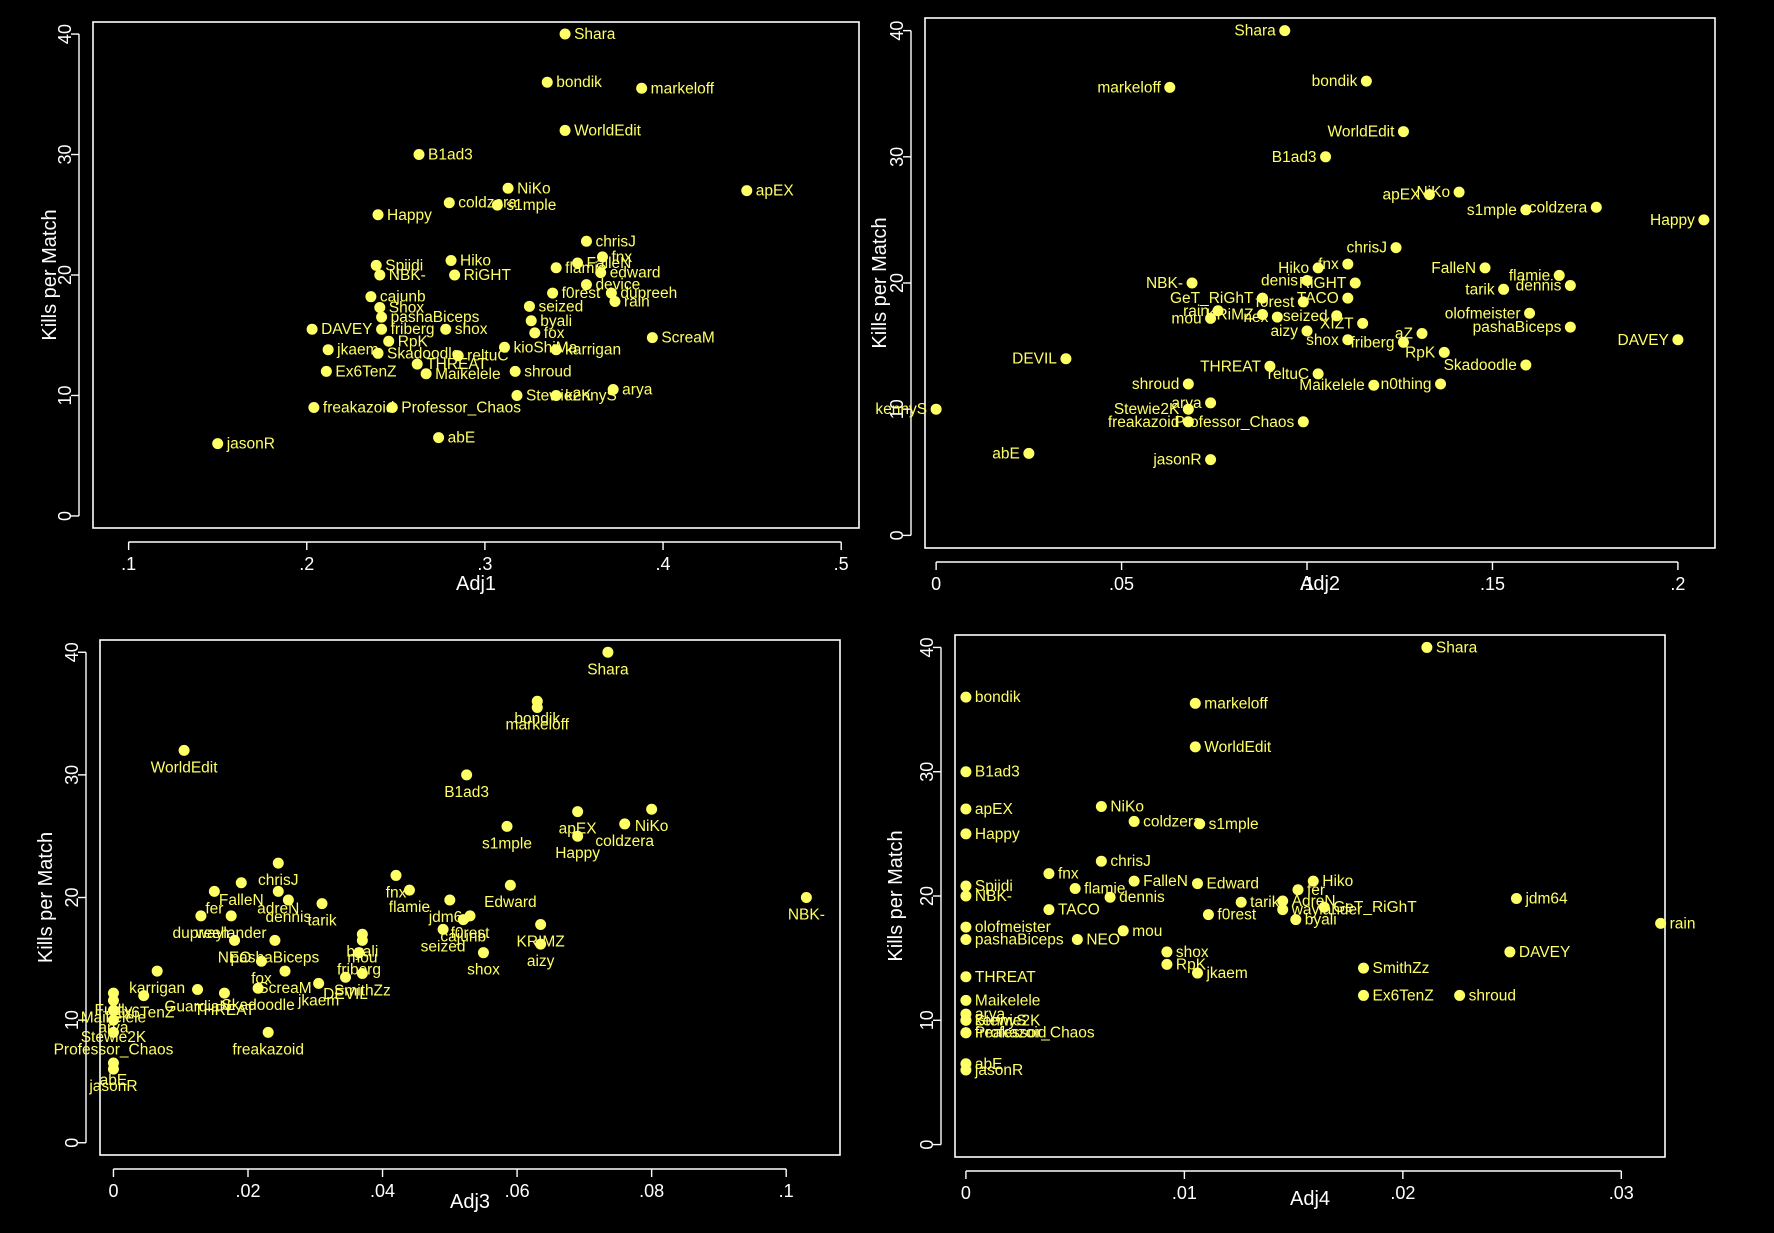 The image size is (1774, 1233). Describe the element at coordinates (423, 353) in the screenshot. I see `point-label: Skadoodle` at that location.